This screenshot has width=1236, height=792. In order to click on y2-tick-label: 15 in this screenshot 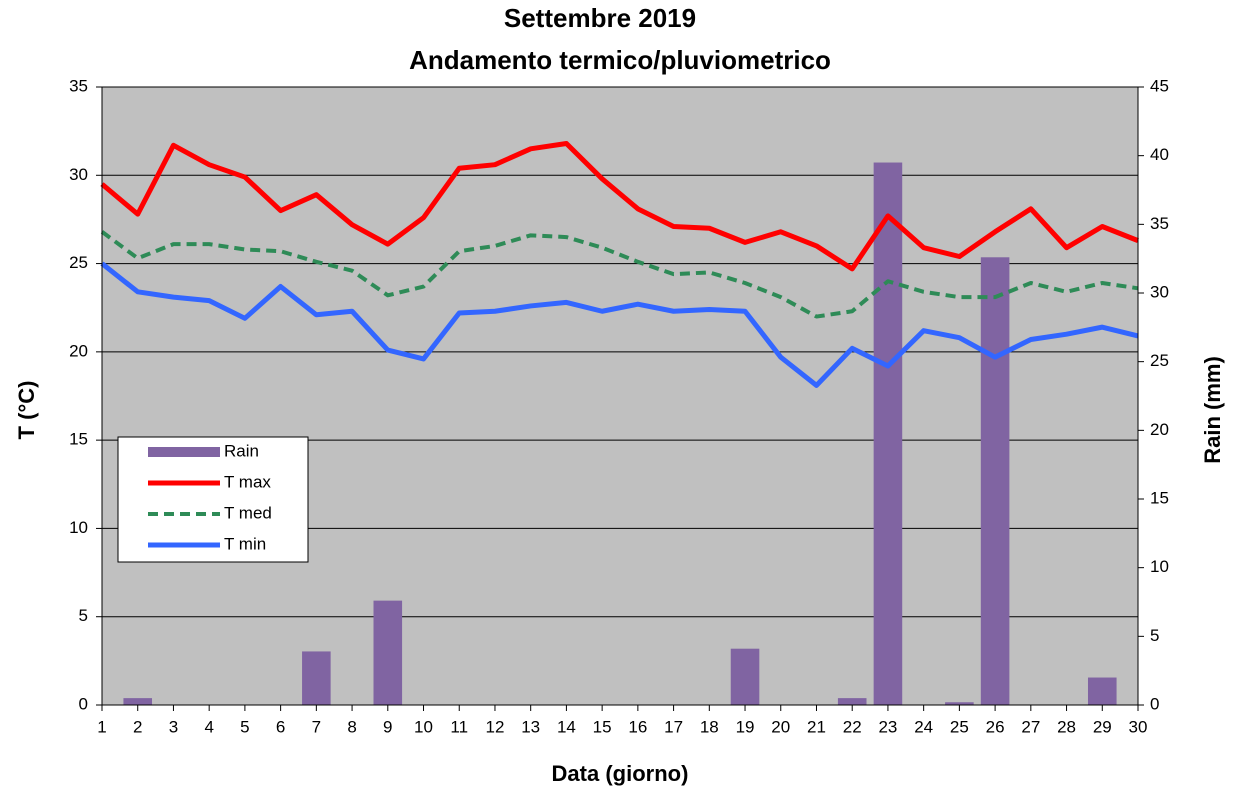, I will do `click(1159, 497)`.